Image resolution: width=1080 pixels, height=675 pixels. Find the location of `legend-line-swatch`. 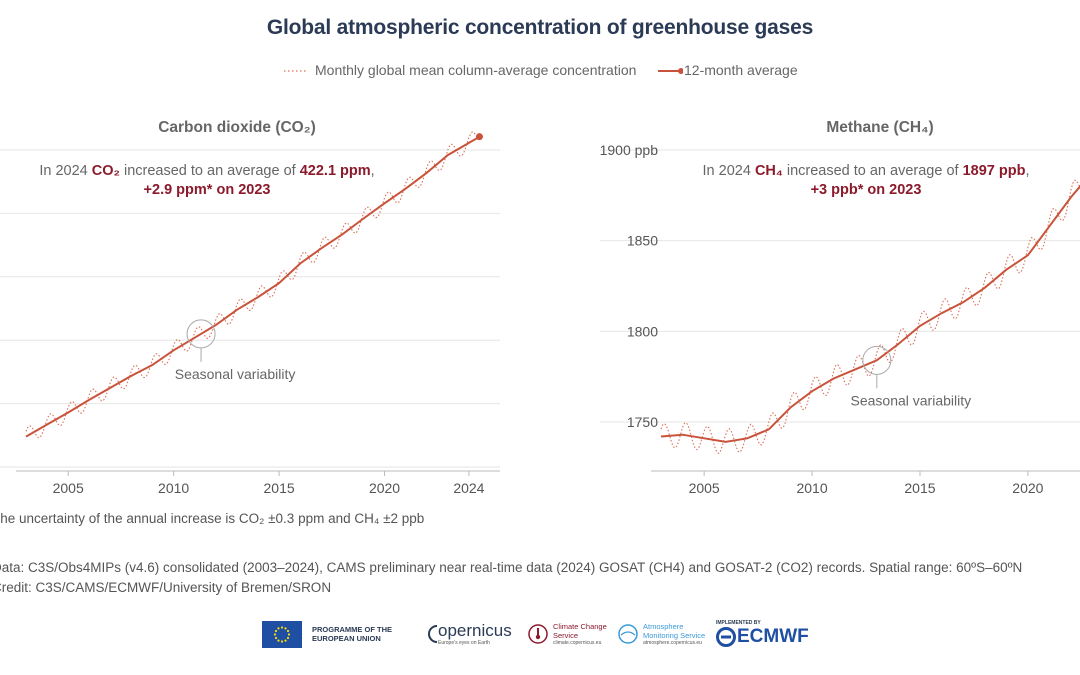

legend-line-swatch is located at coordinates (670, 71).